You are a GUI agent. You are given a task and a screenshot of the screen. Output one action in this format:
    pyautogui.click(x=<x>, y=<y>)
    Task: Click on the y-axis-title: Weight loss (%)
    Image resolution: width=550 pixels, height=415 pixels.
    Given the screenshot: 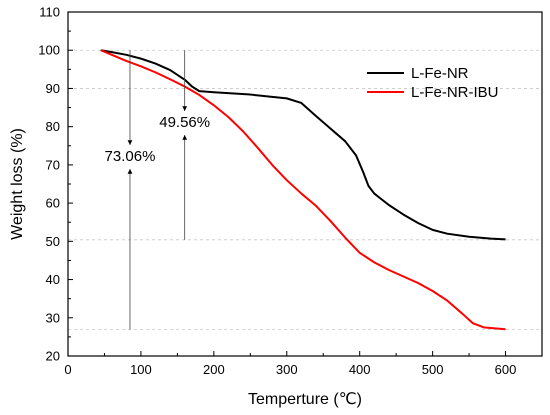 What is the action you would take?
    pyautogui.click(x=17, y=184)
    